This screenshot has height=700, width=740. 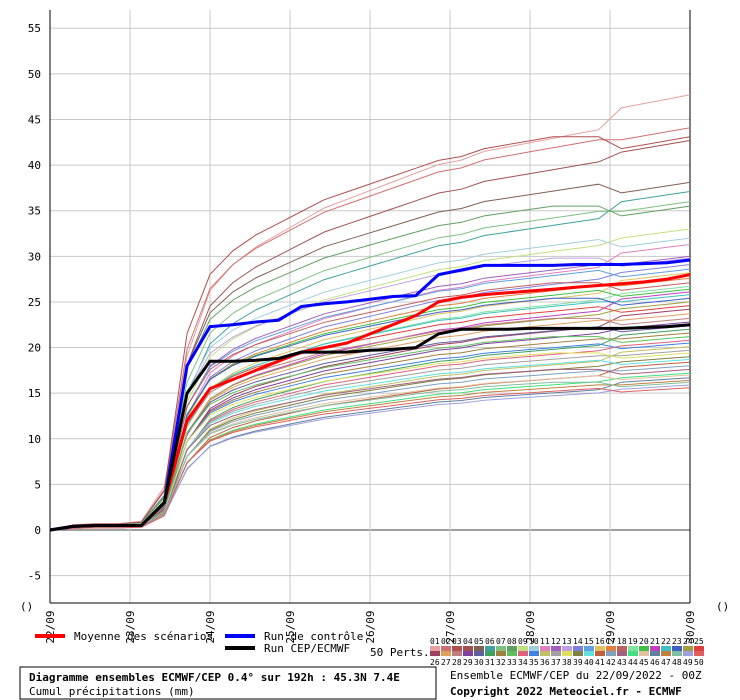 What do you see at coordinates (512, 641) in the screenshot?
I see `perturbation-code: 08` at bounding box center [512, 641].